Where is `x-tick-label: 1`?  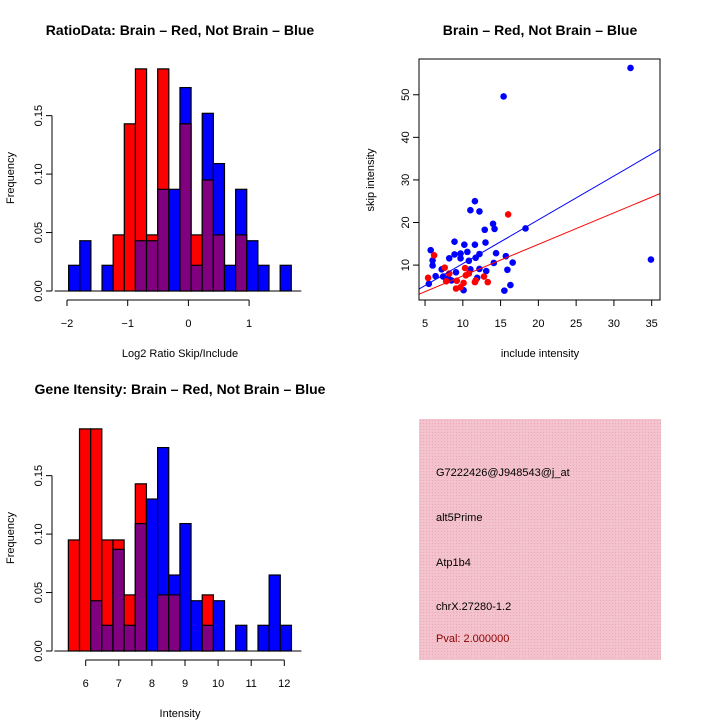
x-tick-label: 1 is located at coordinates (249, 324).